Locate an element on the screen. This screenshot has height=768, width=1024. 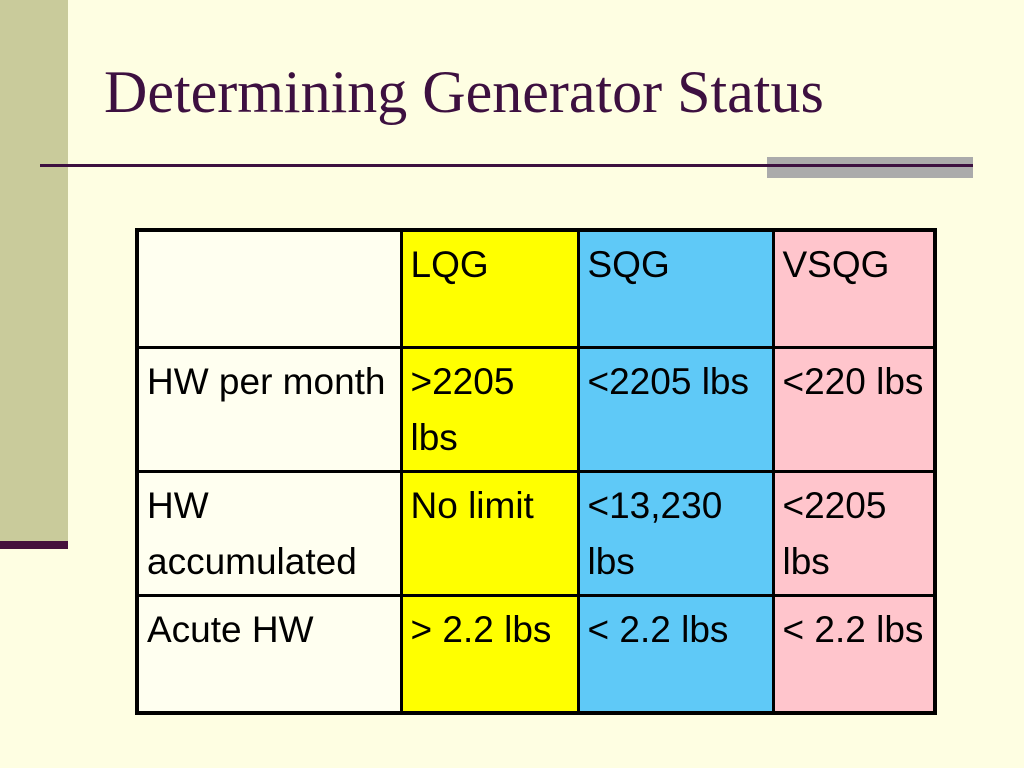
table-row-acute-hw: Acute HW > 2.2 lbs < 2.2 lbs < 2.2 lbs is located at coordinates (536, 654).